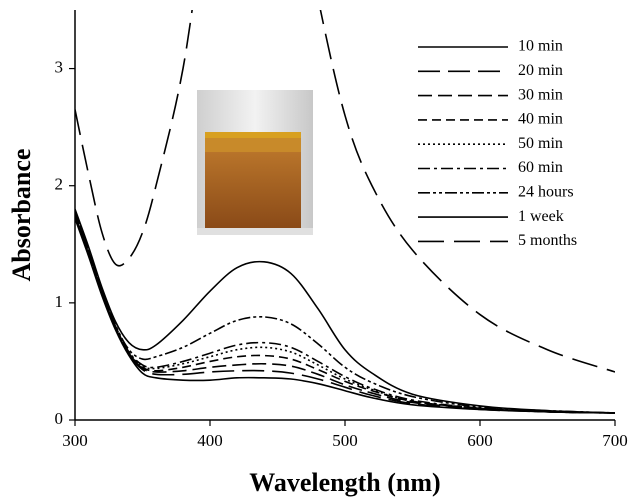  What do you see at coordinates (59, 418) in the screenshot?
I see `y-tick-label: 0` at bounding box center [59, 418].